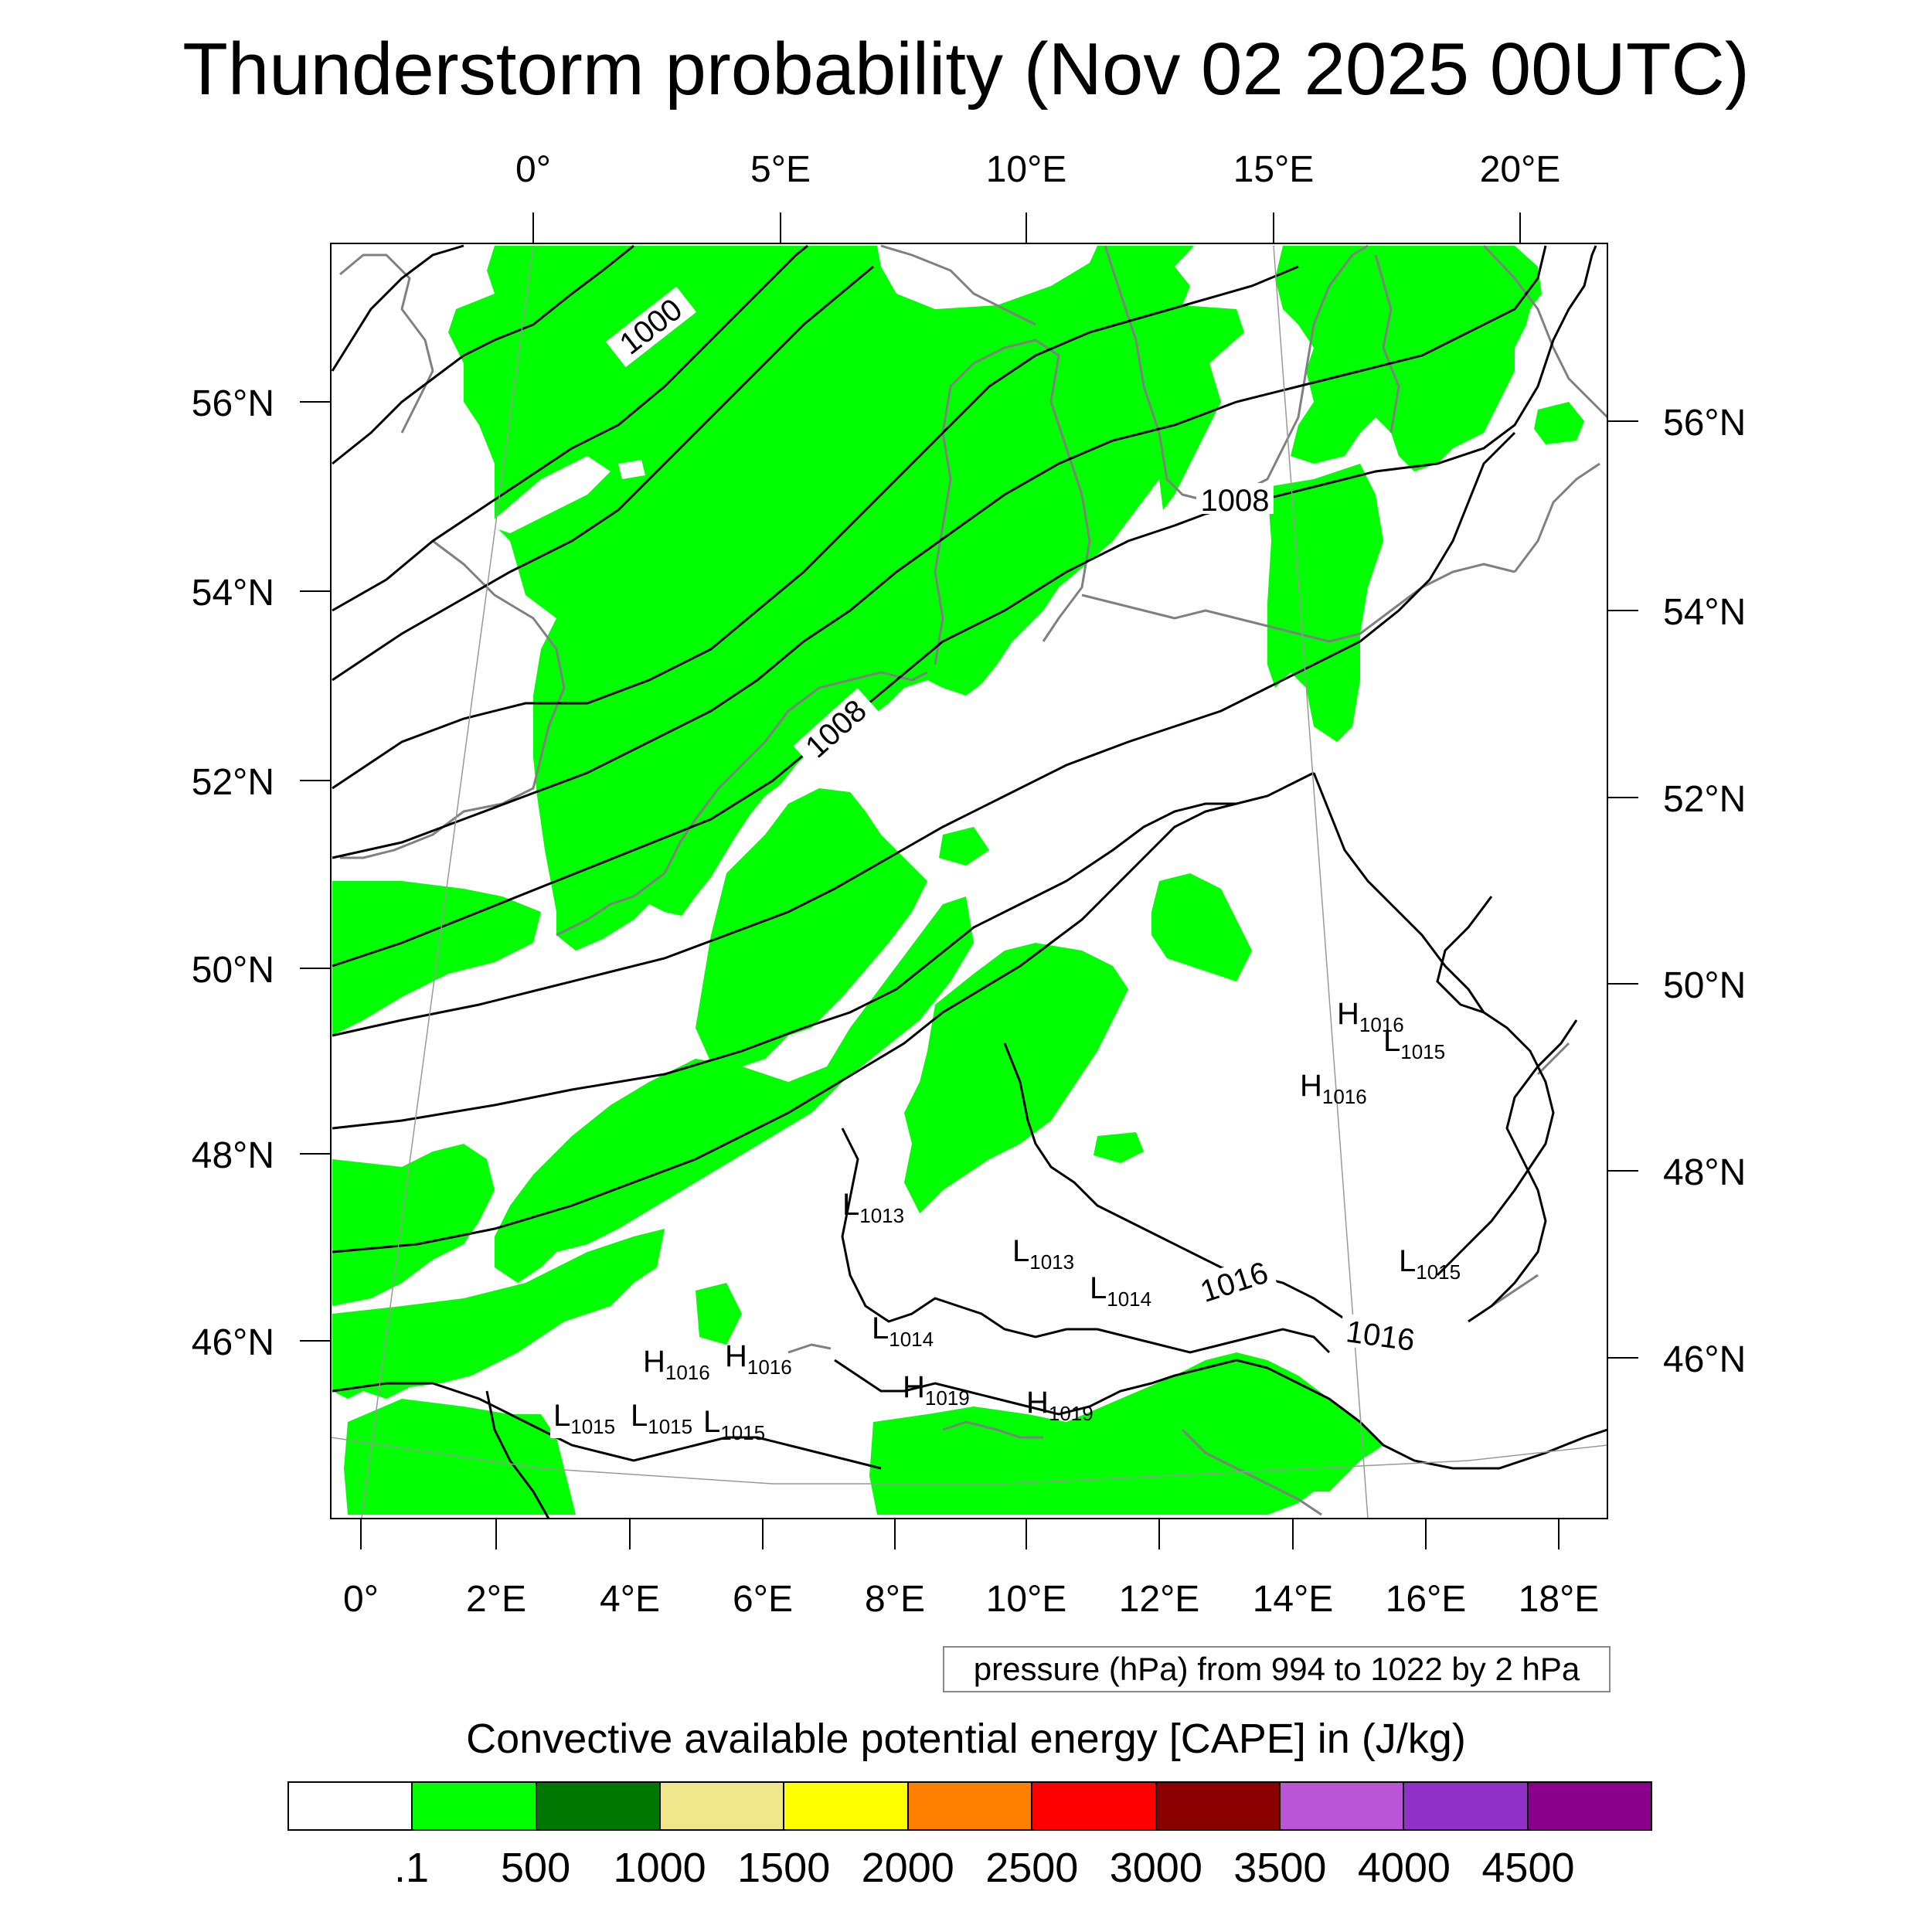 The image size is (1932, 1932). Describe the element at coordinates (1483, 1445) in the screenshot. I see `isobar-adriatic` at that location.